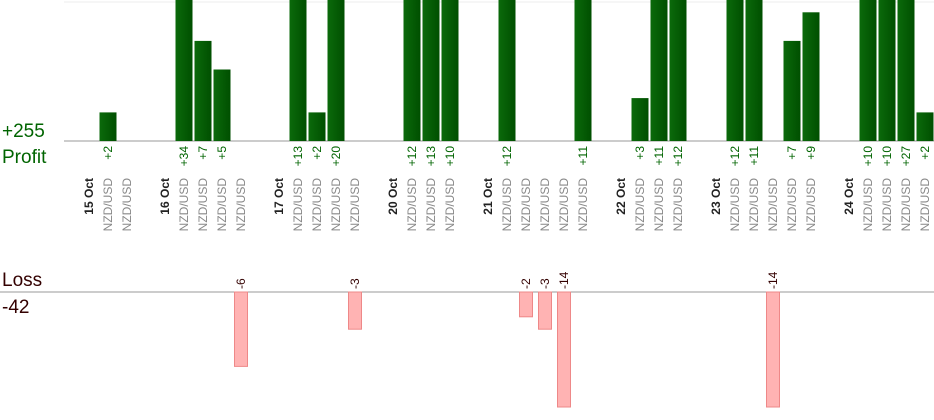  Describe the element at coordinates (849, 196) in the screenshot. I see `date-label: 24 Oct` at that location.